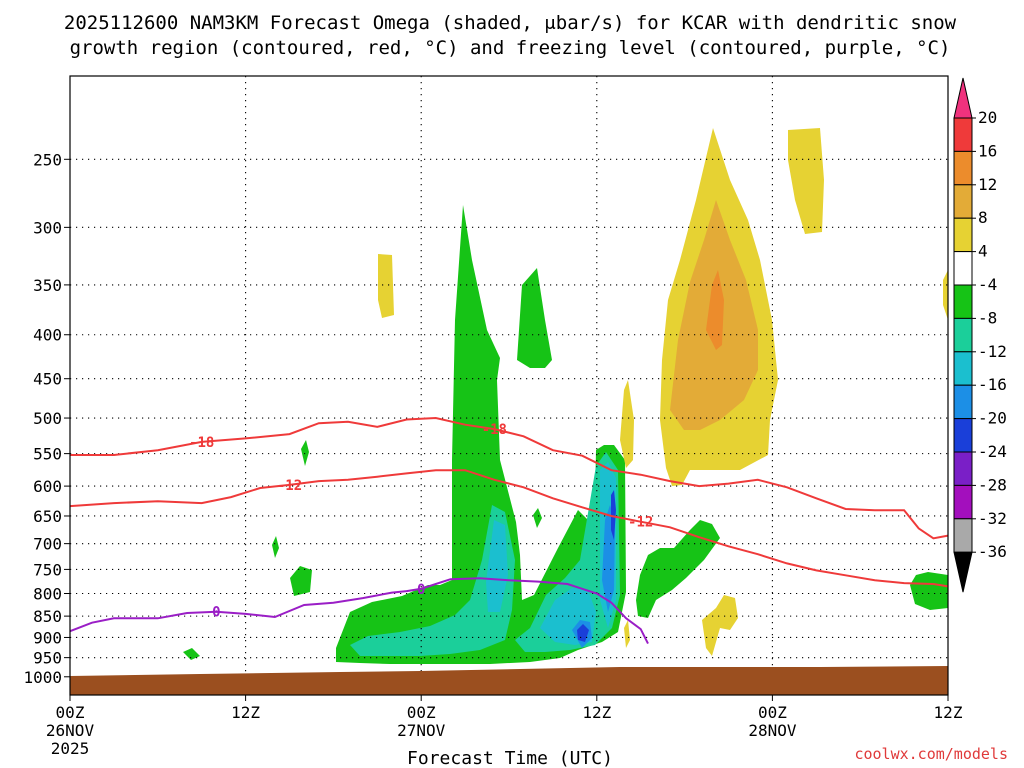  What do you see at coordinates (678, 569) in the screenshot?
I see `omega-rising-right` at bounding box center [678, 569].